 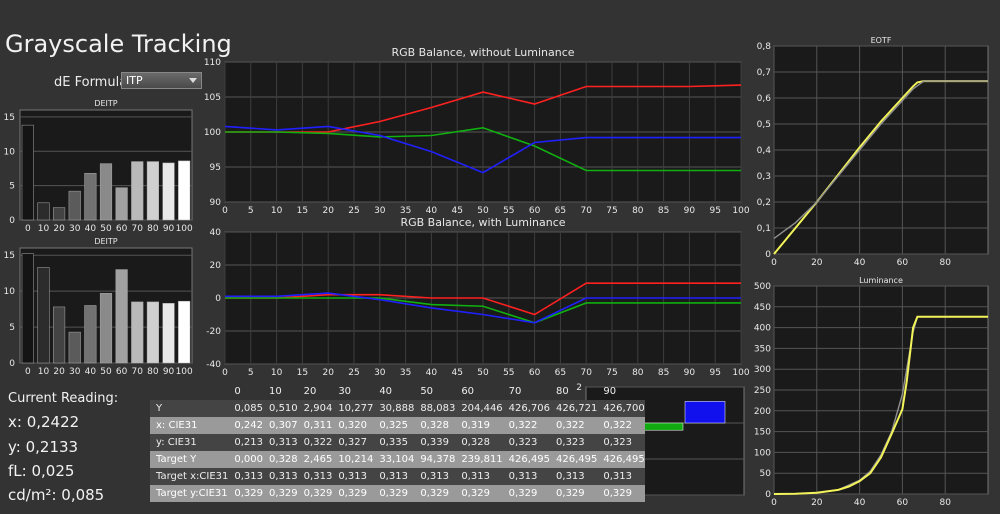 What do you see at coordinates (63, 398) in the screenshot?
I see `current-reading-title: Current Reading:` at bounding box center [63, 398].